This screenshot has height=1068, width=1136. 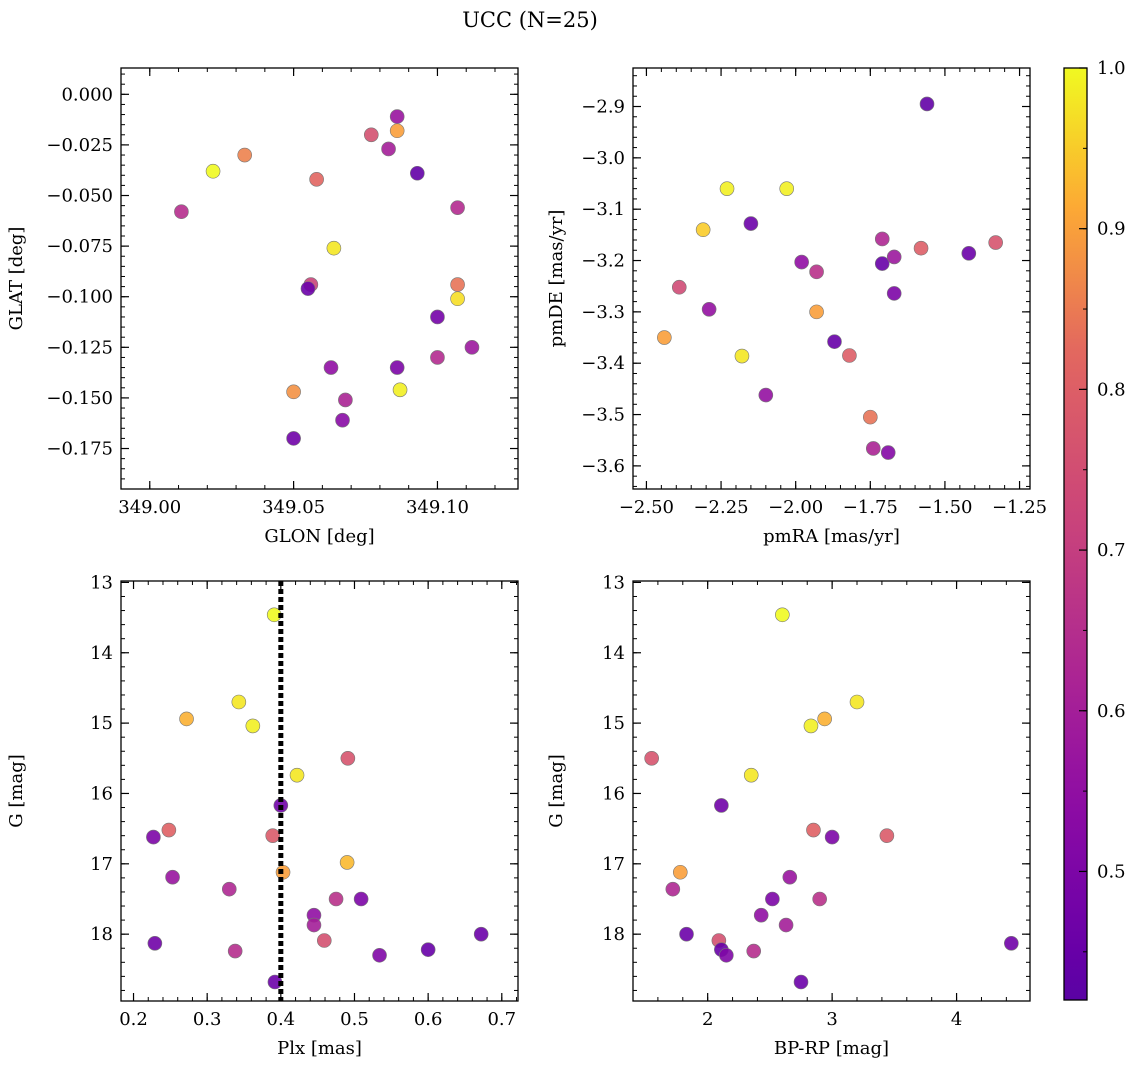 I want to click on y-tick-label: 16, so click(x=101, y=793).